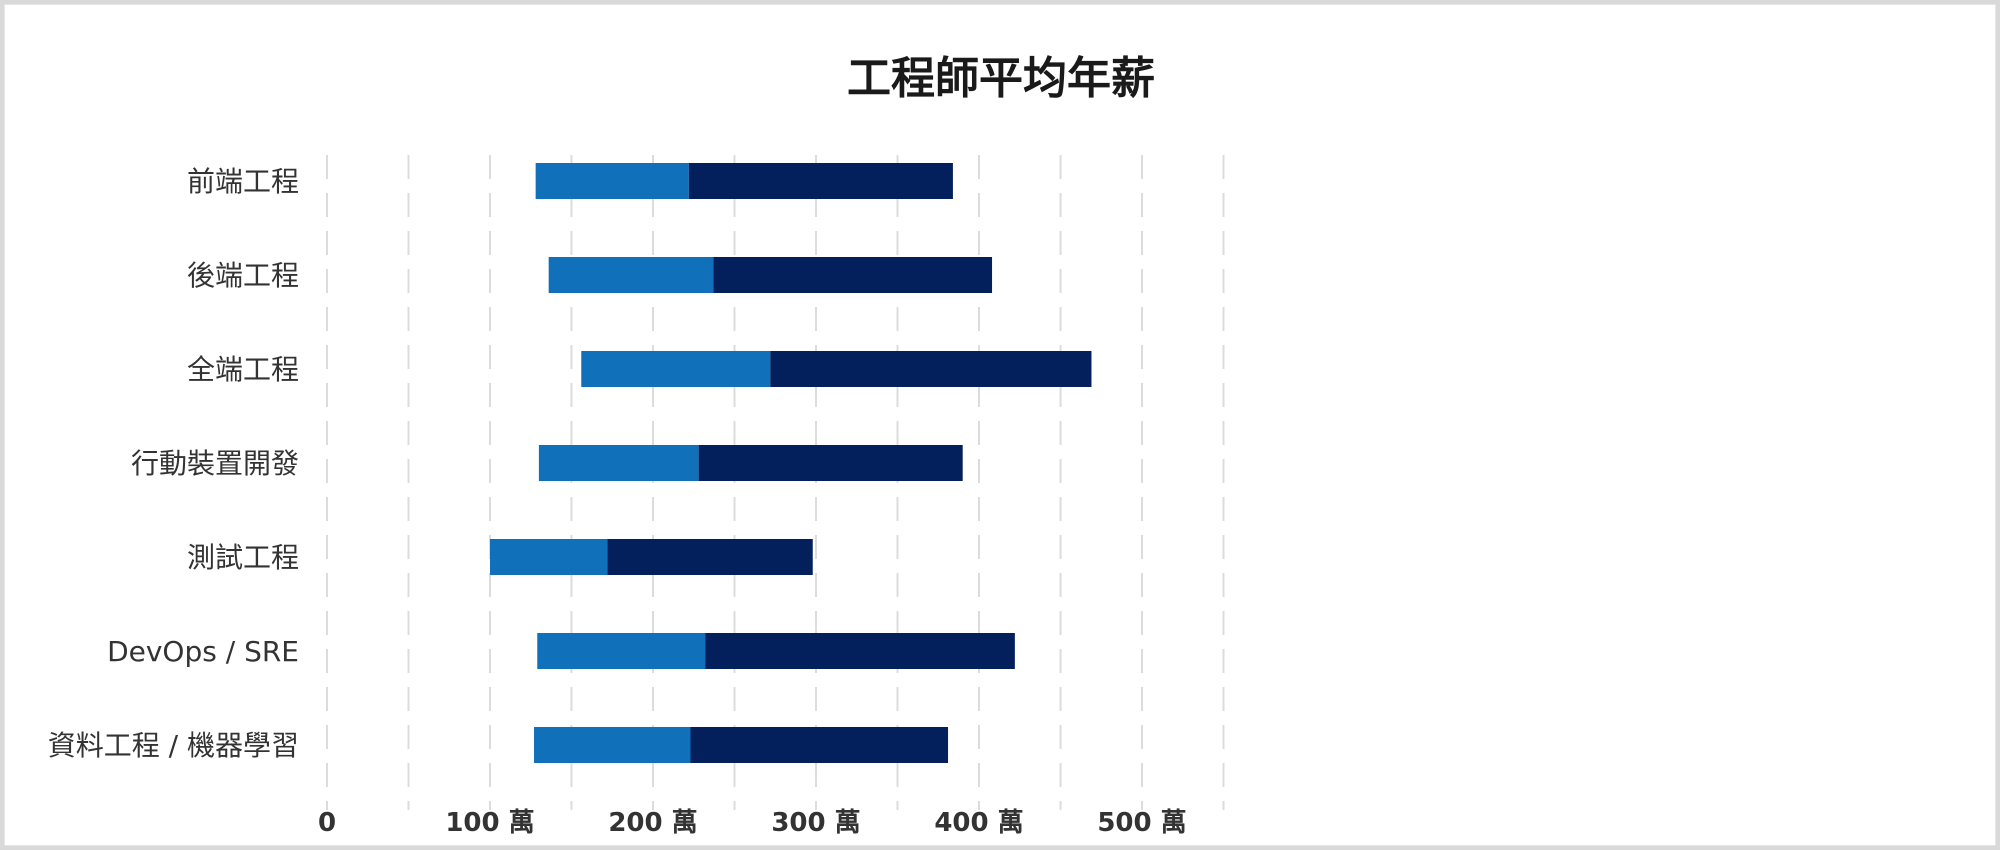 This screenshot has width=2000, height=850. Describe the element at coordinates (815, 823) in the screenshot. I see `x-tick-label: 300 萬` at that location.